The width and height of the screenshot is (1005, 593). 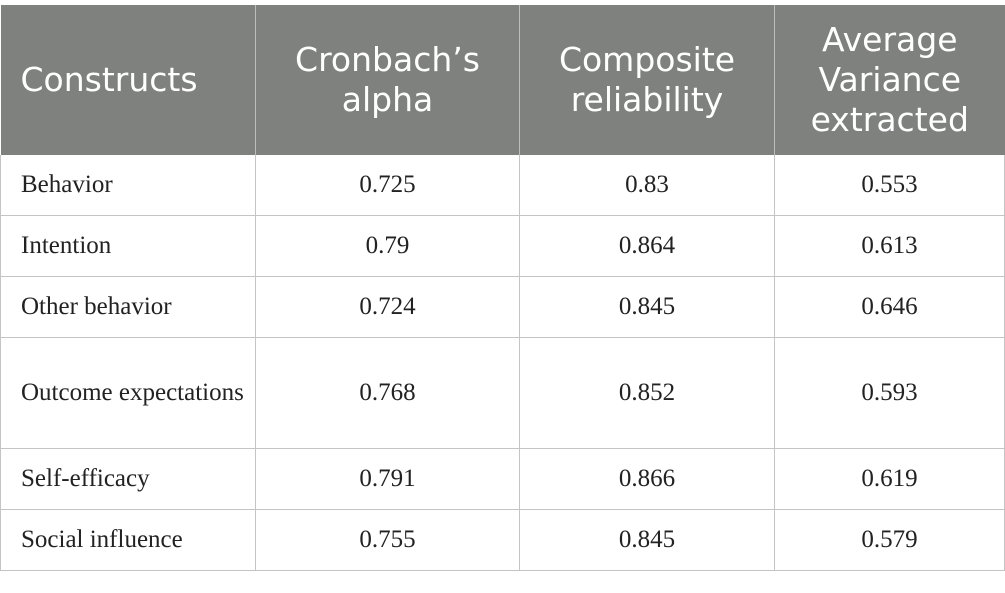 What do you see at coordinates (889, 185) in the screenshot?
I see `ave-value: 0.553` at bounding box center [889, 185].